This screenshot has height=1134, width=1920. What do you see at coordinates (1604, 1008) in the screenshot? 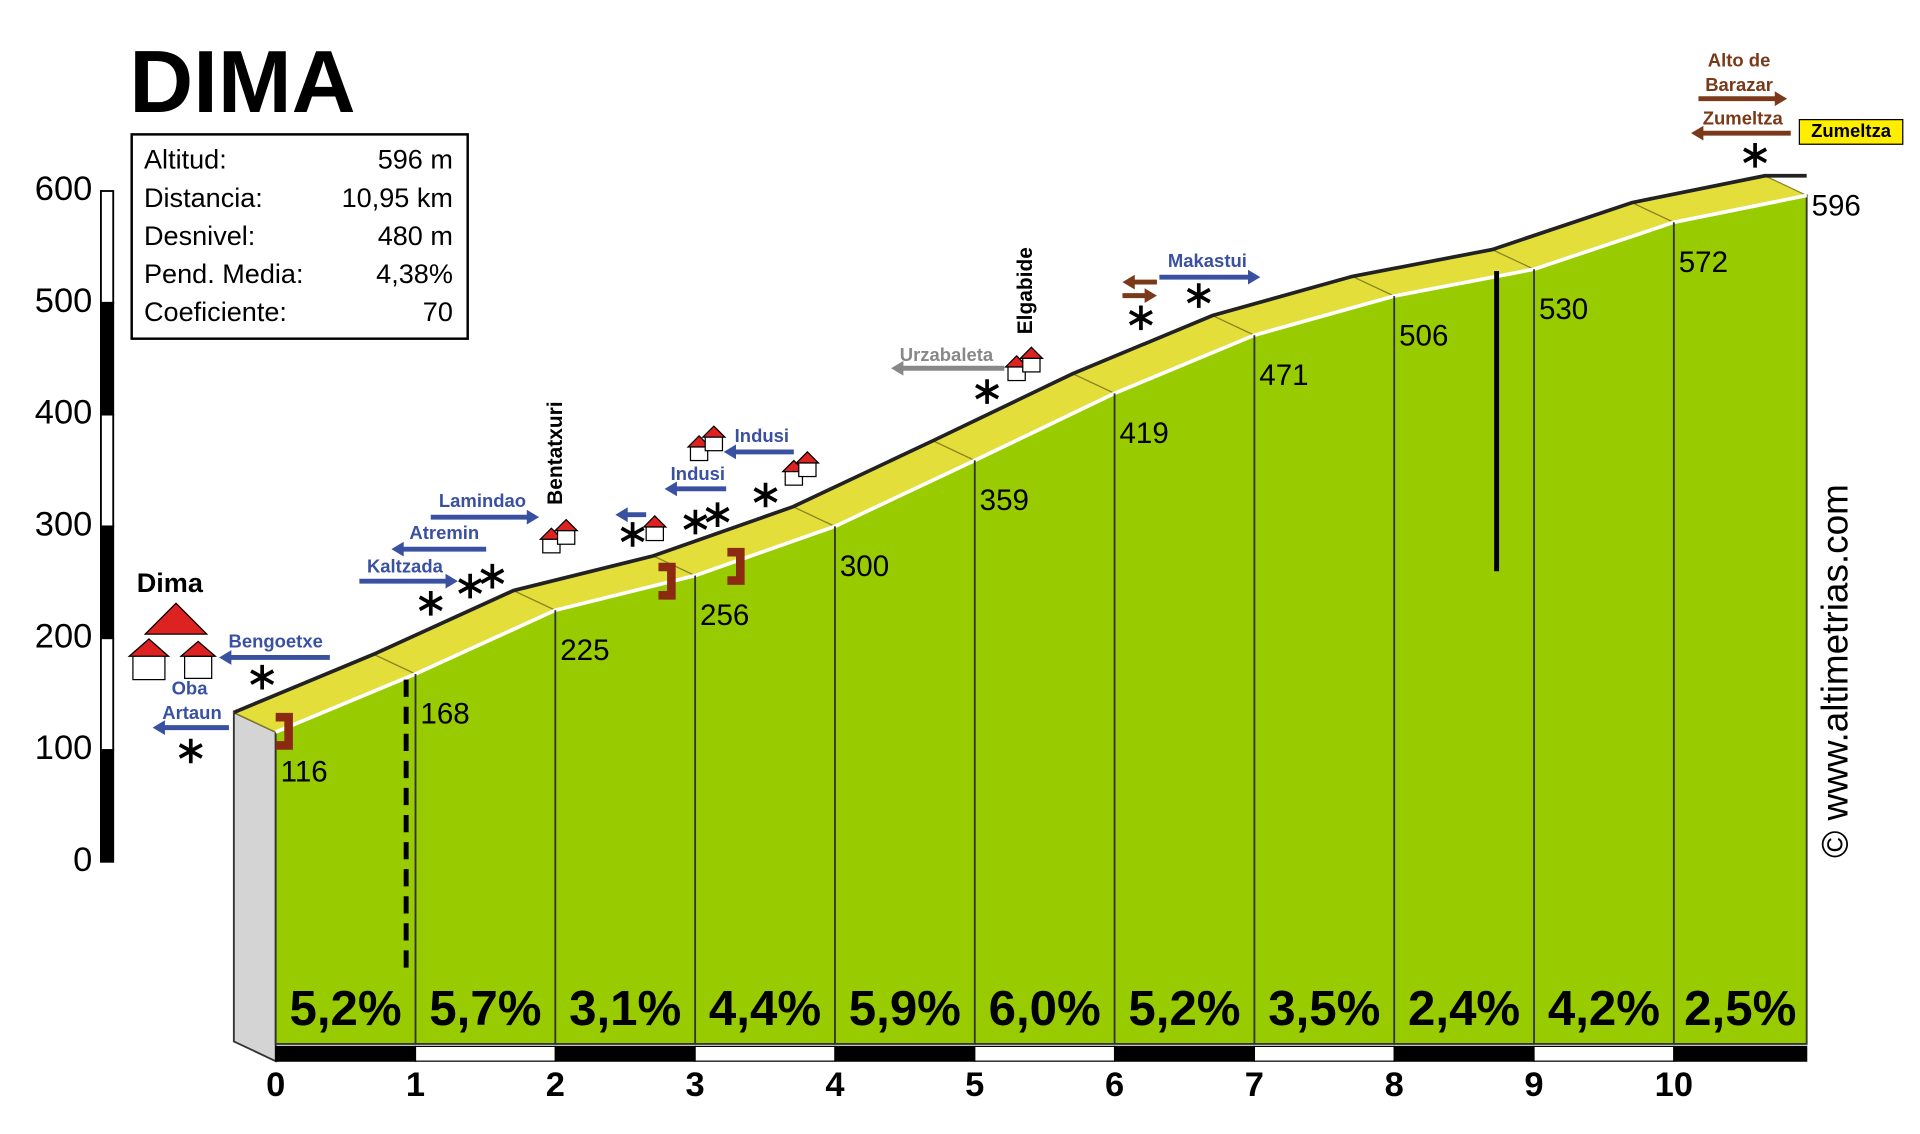
I see `gradient-label: 4,2%` at bounding box center [1604, 1008].